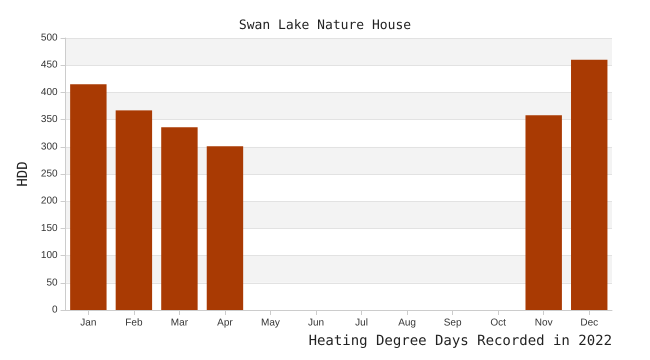  What do you see at coordinates (543, 323) in the screenshot?
I see `x-tick-label: Nov` at bounding box center [543, 323].